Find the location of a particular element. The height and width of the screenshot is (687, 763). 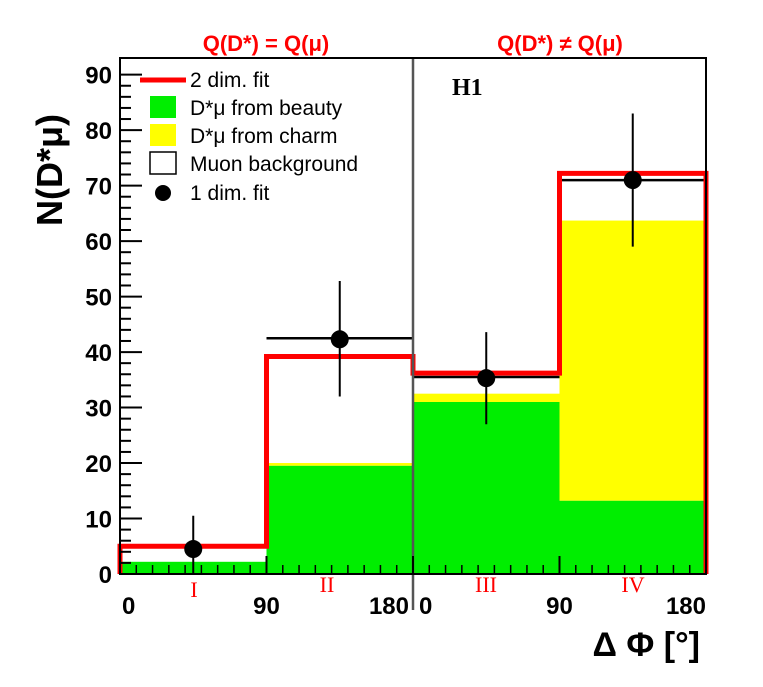

x-tick-label-3: 0 is located at coordinates (425, 606).